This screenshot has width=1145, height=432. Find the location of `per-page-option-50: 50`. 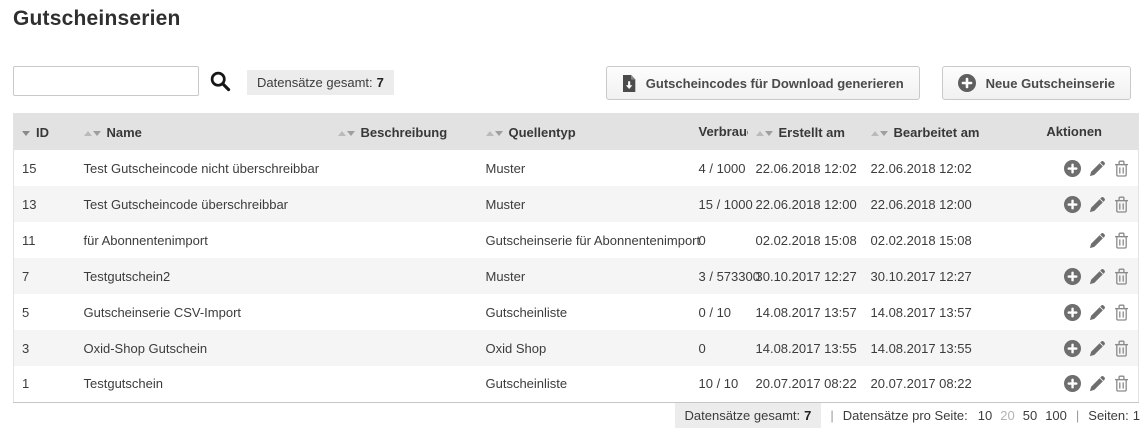

per-page-option-50: 50 is located at coordinates (1030, 415).